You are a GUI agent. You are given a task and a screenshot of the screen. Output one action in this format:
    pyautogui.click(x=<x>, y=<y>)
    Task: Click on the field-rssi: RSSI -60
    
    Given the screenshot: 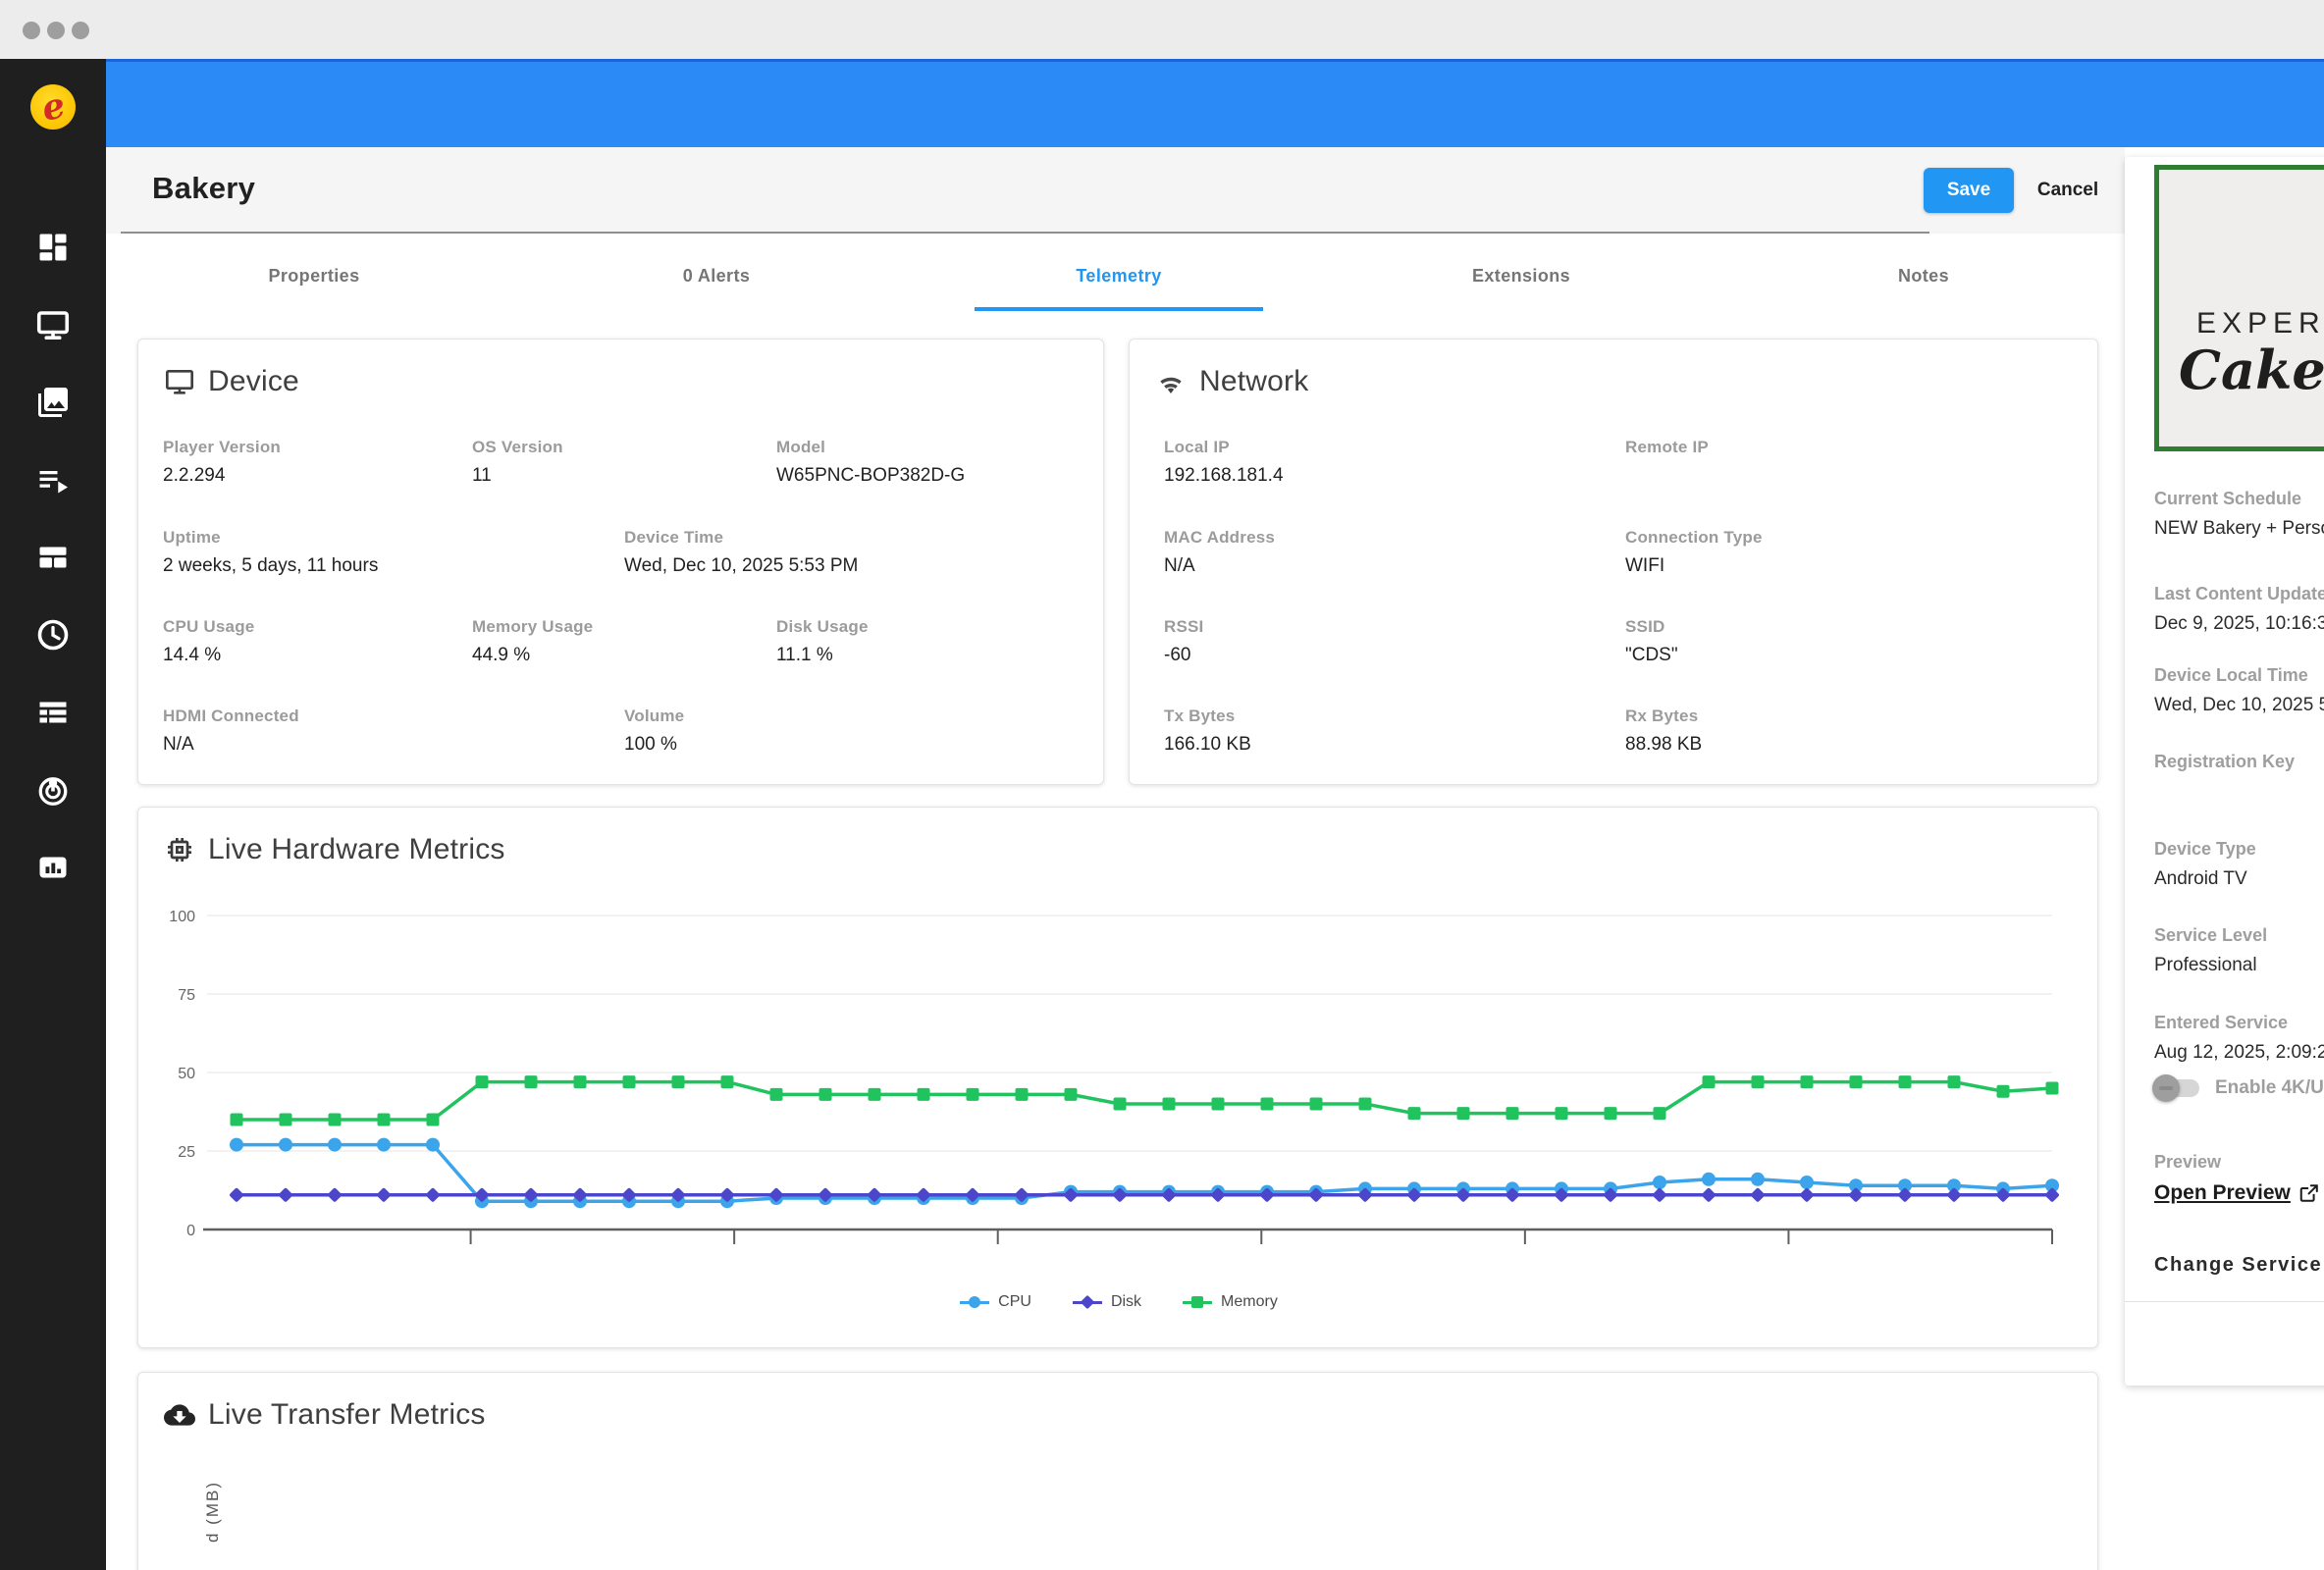 What is the action you would take?
    pyautogui.click(x=1184, y=641)
    